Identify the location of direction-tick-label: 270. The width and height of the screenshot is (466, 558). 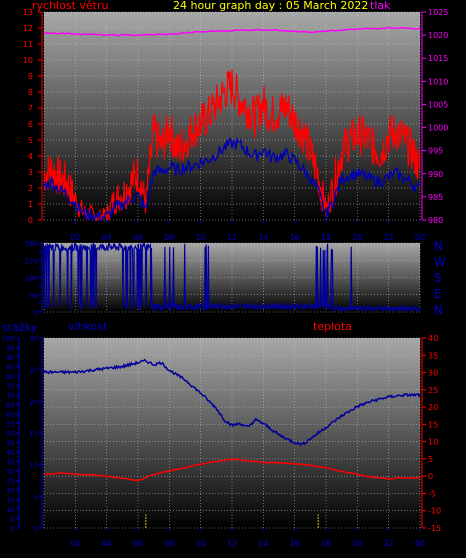
(31, 261).